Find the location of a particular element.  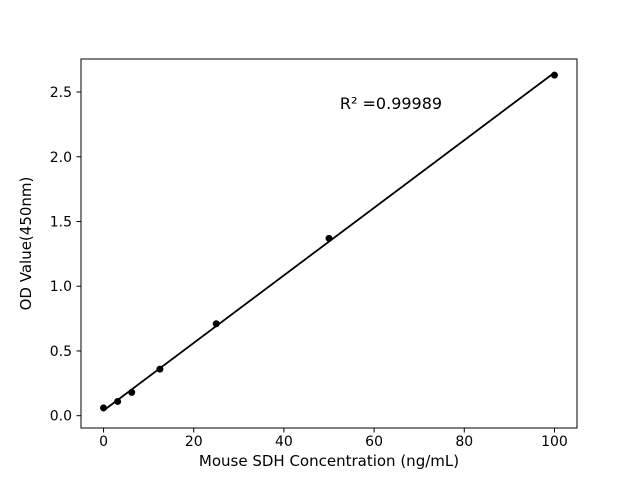

x-tick-label: 60 is located at coordinates (374, 442).